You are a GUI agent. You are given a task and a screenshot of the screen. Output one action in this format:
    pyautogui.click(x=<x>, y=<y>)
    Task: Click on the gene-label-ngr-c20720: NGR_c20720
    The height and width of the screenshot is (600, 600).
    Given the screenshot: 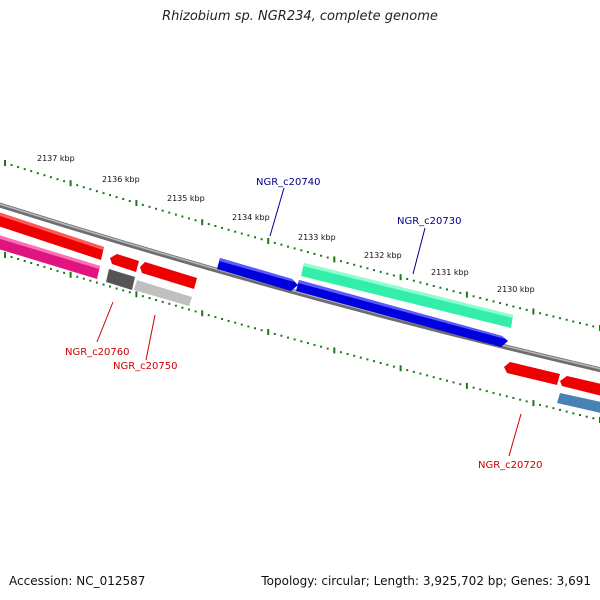 What is the action you would take?
    pyautogui.click(x=510, y=465)
    